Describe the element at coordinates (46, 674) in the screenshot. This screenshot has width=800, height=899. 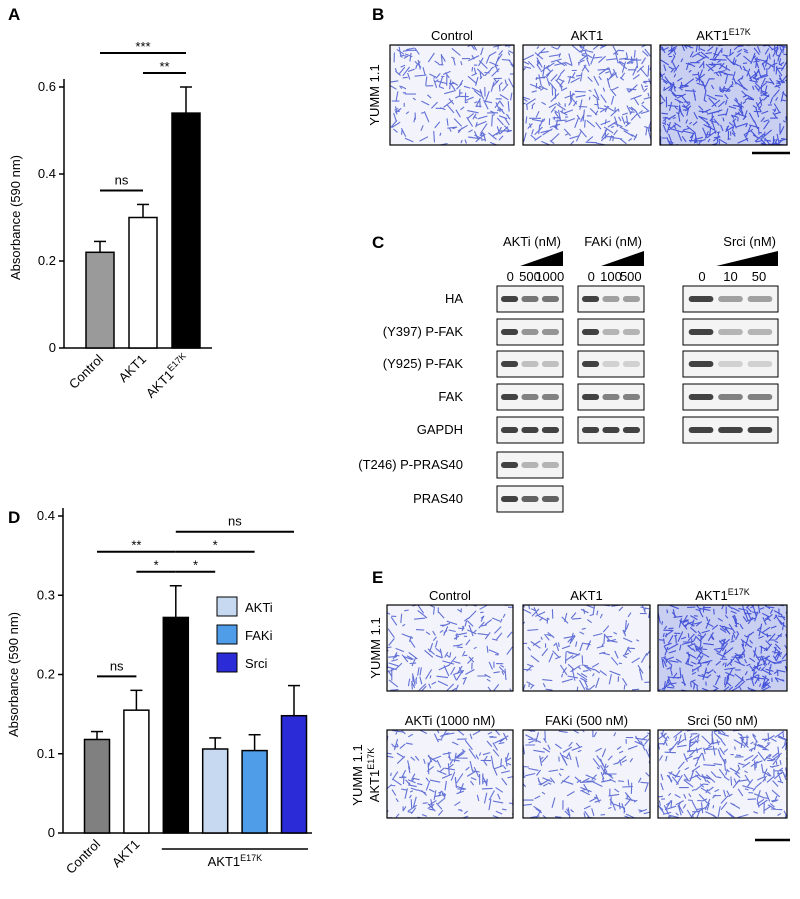
I see `y-tick-label: 0.2` at that location.